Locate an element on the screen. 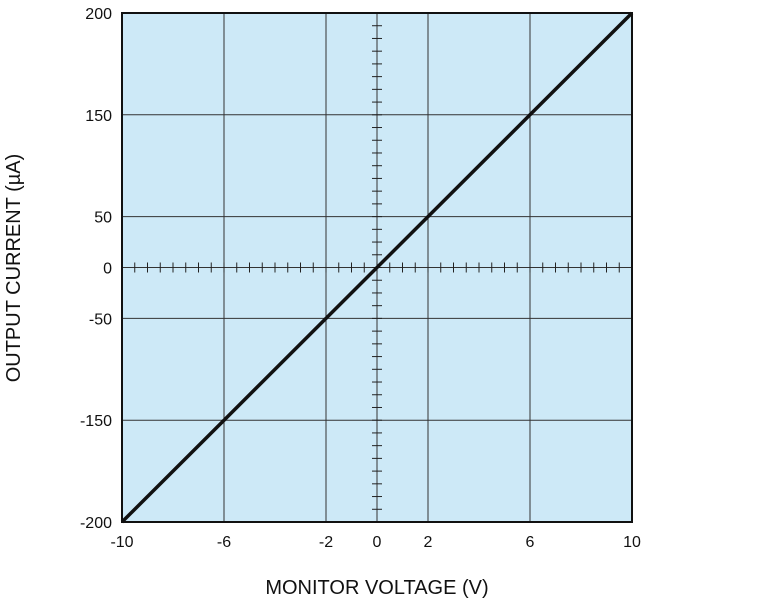 The image size is (768, 603). x-tick-label: 10 is located at coordinates (632, 542).